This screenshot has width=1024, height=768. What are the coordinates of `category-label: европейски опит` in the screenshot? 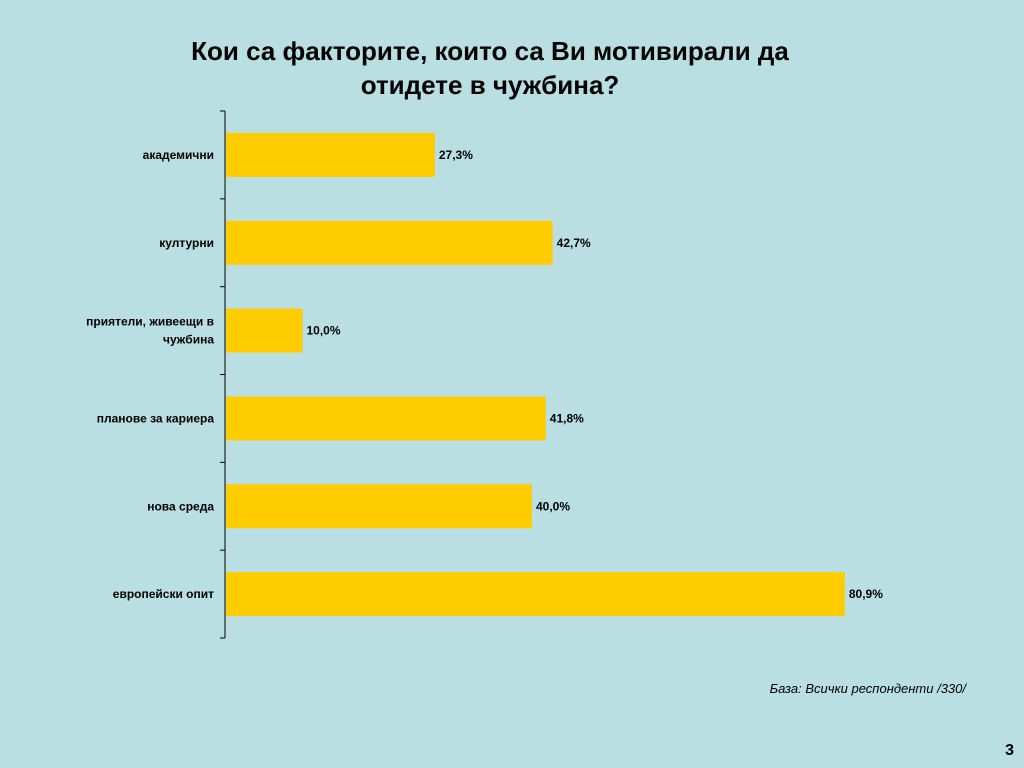 It's located at (163, 594).